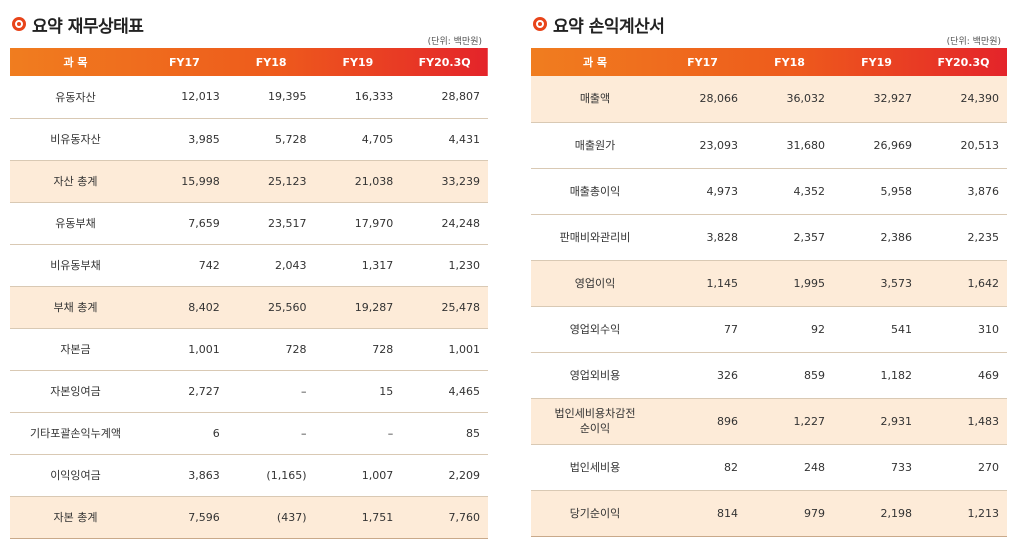  What do you see at coordinates (702, 467) in the screenshot?
I see `value-cell: 82` at bounding box center [702, 467].